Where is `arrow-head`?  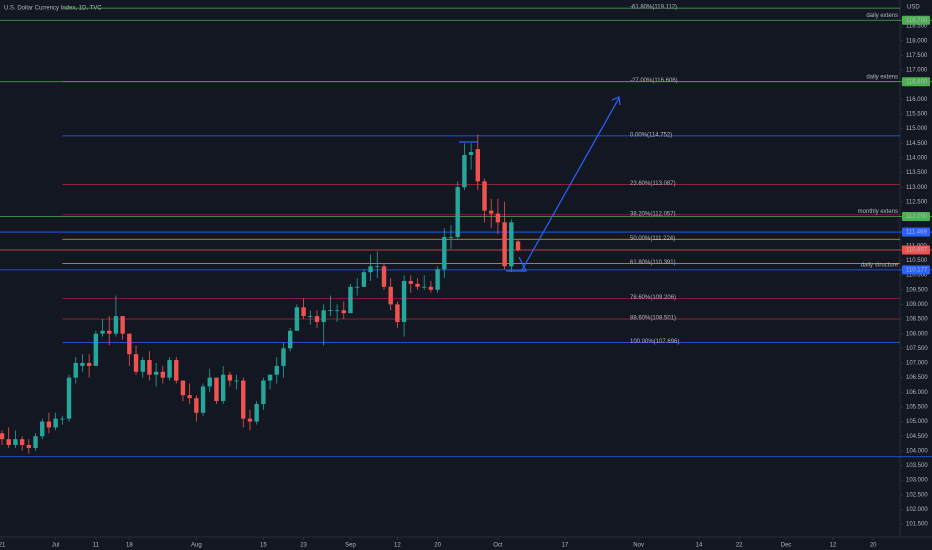
arrow-head is located at coordinates (616, 101).